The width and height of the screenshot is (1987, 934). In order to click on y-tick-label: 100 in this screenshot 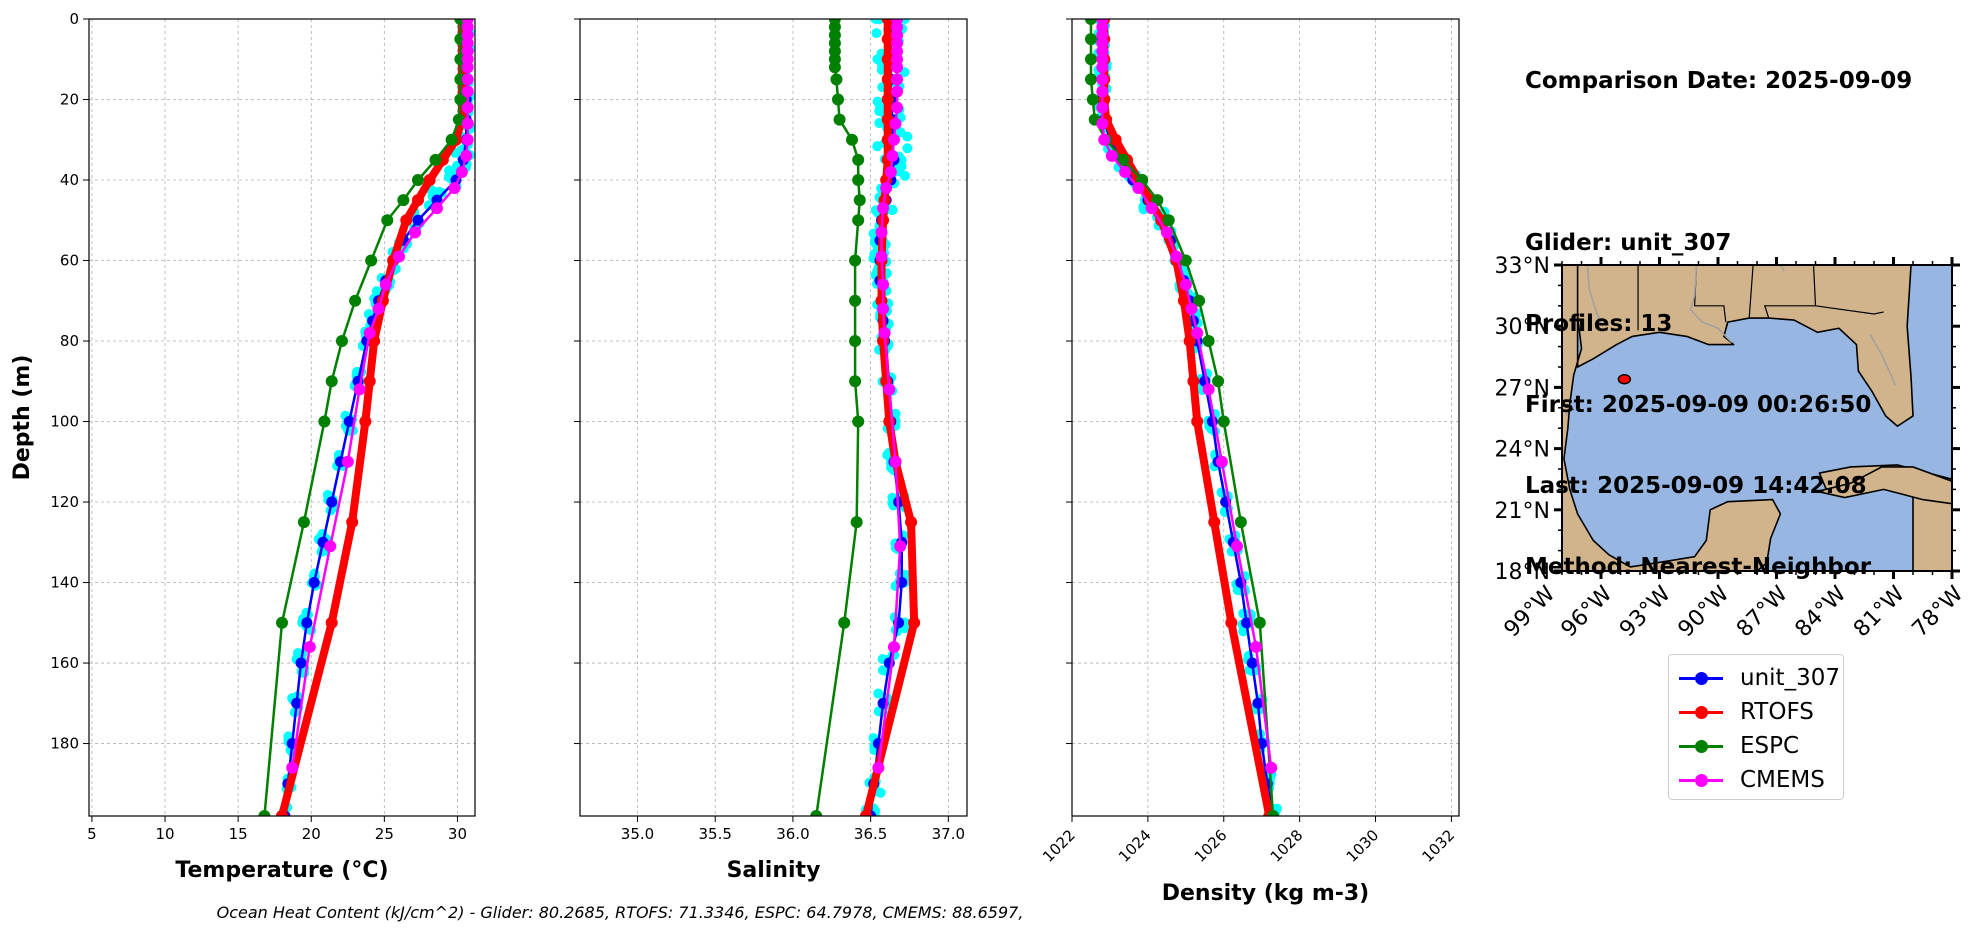, I will do `click(64, 422)`.